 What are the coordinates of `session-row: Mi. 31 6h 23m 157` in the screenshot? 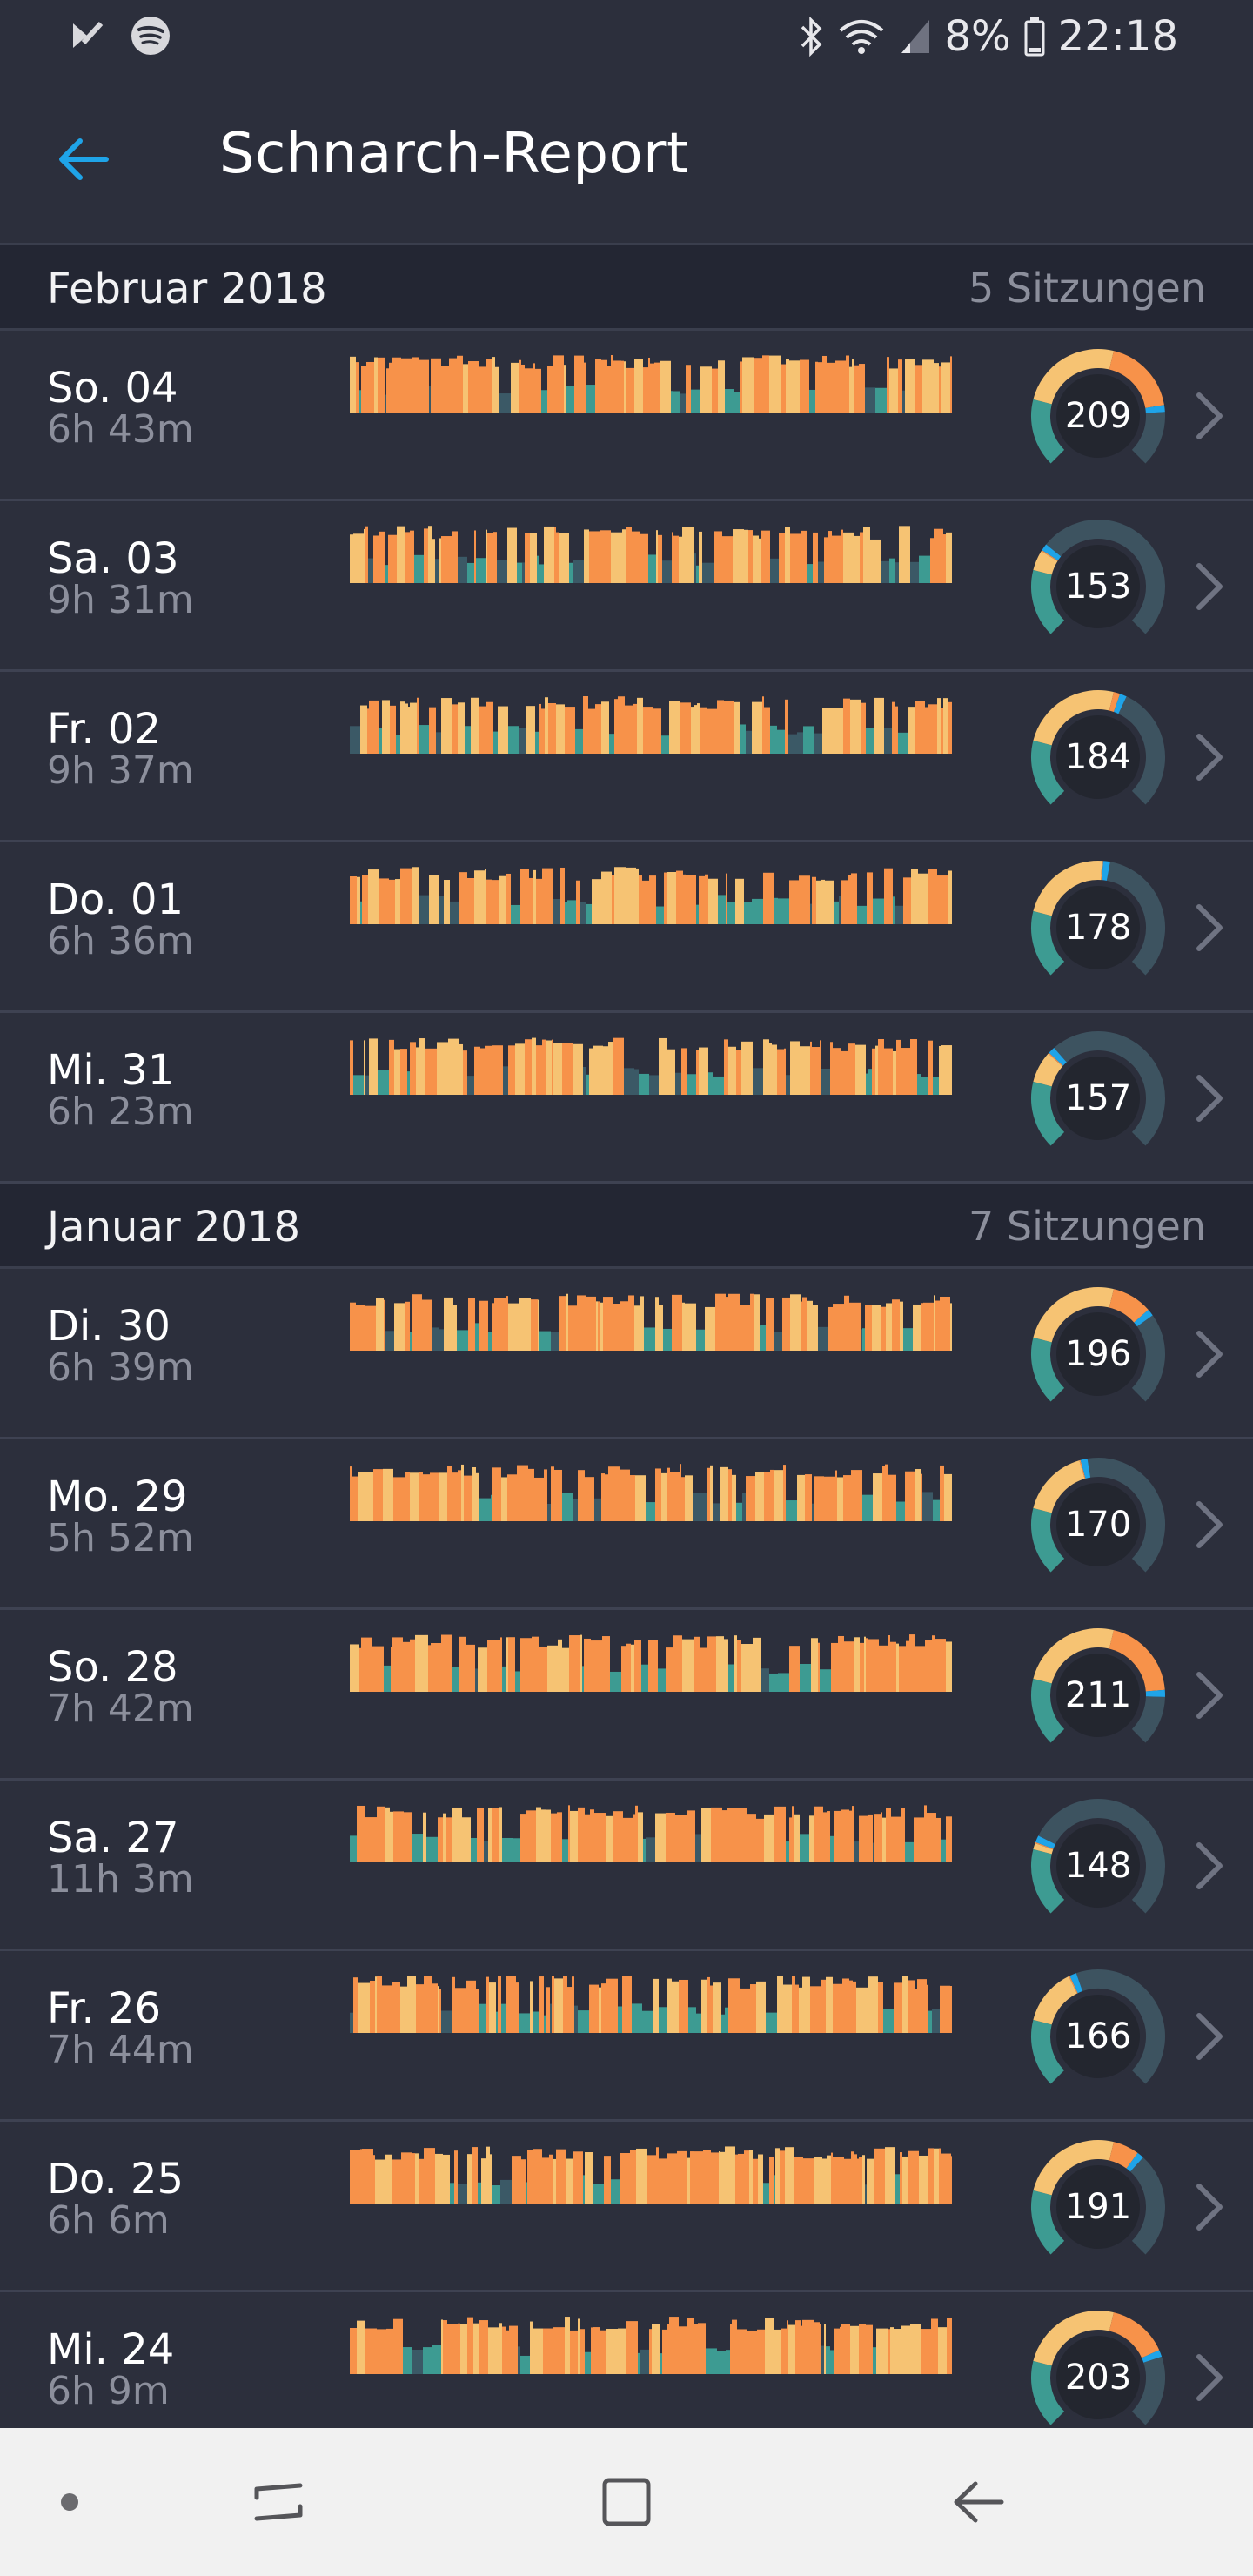 It's located at (626, 1098).